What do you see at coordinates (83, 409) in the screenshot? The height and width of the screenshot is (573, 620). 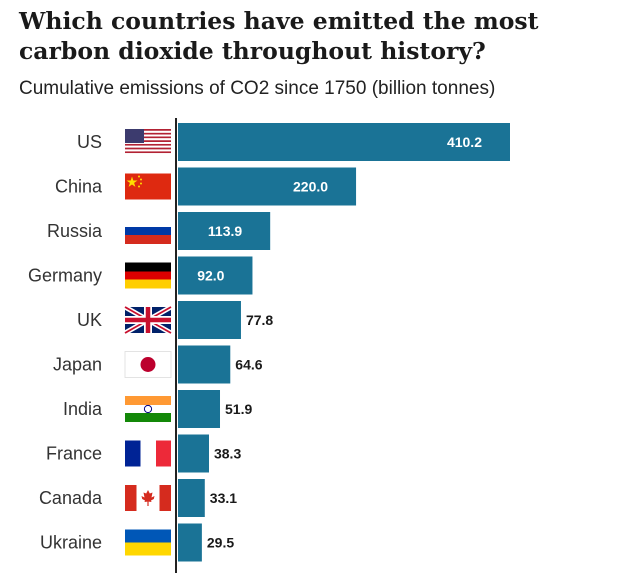 I see `category-label: India` at bounding box center [83, 409].